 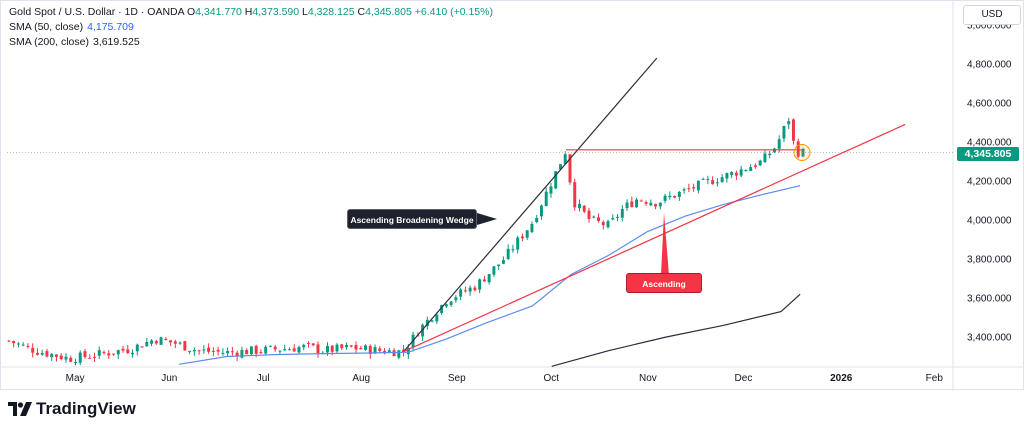 What do you see at coordinates (676, 330) in the screenshot?
I see `sma200-line` at bounding box center [676, 330].